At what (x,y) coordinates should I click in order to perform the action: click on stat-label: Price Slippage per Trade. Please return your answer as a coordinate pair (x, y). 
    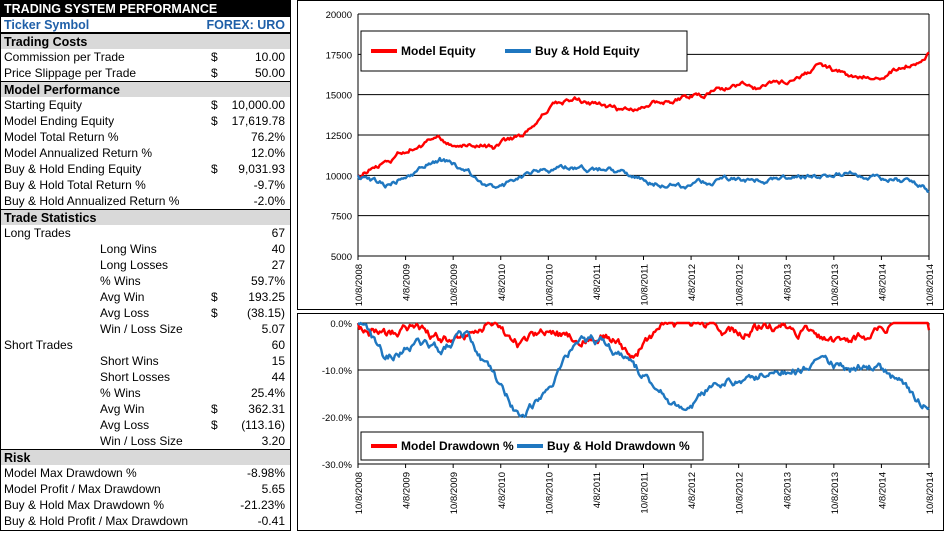
    Looking at the image, I should click on (70, 73).